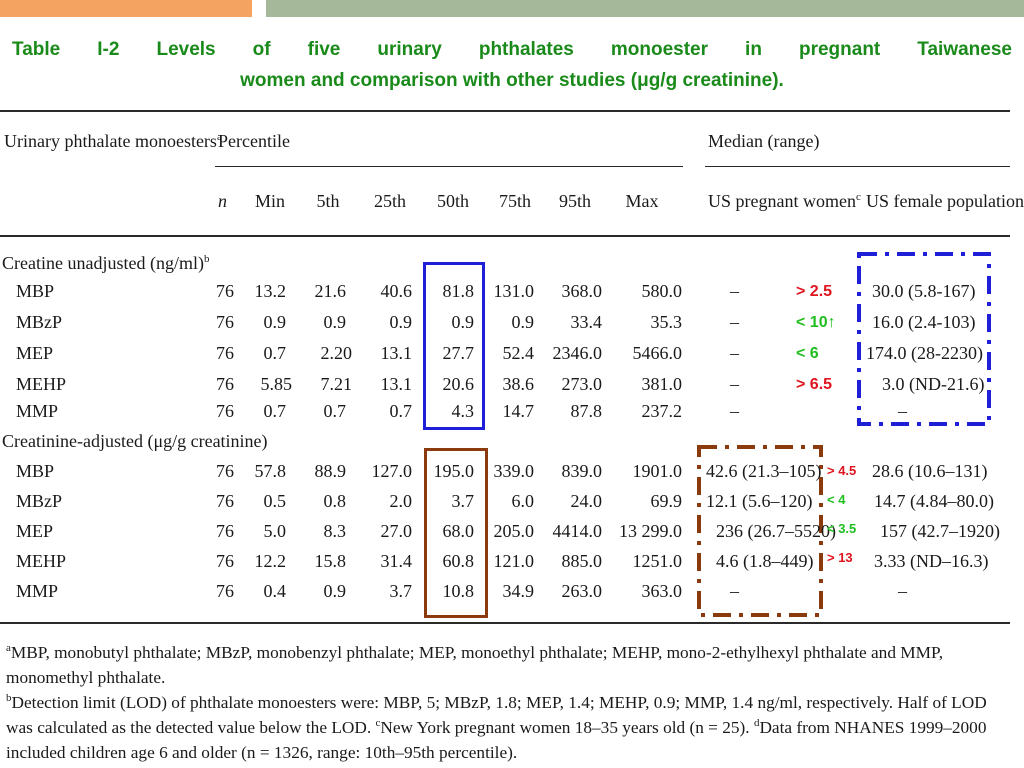 The height and width of the screenshot is (768, 1024). Describe the element at coordinates (270, 471) in the screenshot. I see `cell-min: 57.8` at that location.